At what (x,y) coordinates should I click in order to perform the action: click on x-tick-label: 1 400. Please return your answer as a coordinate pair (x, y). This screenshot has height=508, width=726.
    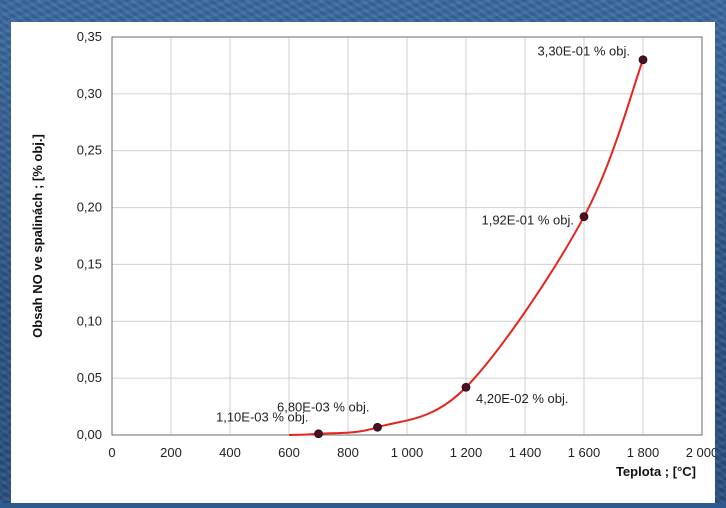
    Looking at the image, I should click on (525, 452).